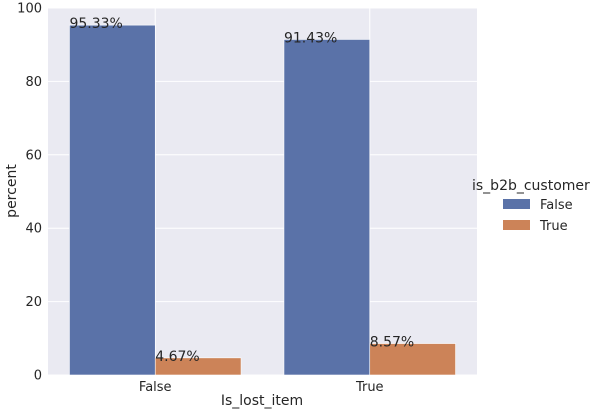  I want to click on x-axis-label: Is_lost_item, so click(262, 401).